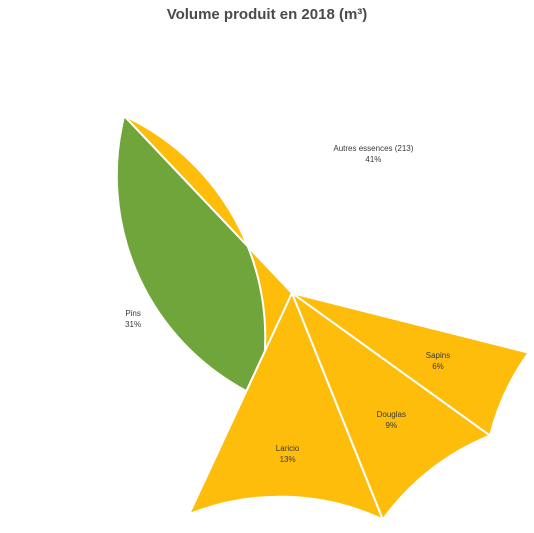 Image resolution: width=534 pixels, height=533 pixels. I want to click on slice-value-2: 13%, so click(288, 459).